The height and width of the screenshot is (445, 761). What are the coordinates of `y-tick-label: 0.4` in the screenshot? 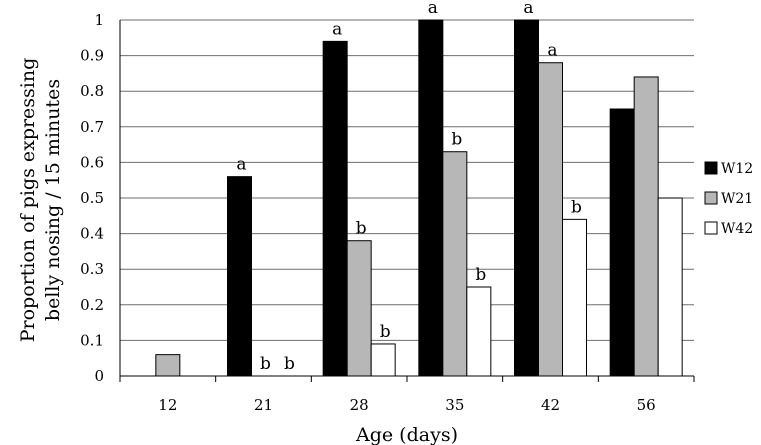 It's located at (92, 234).